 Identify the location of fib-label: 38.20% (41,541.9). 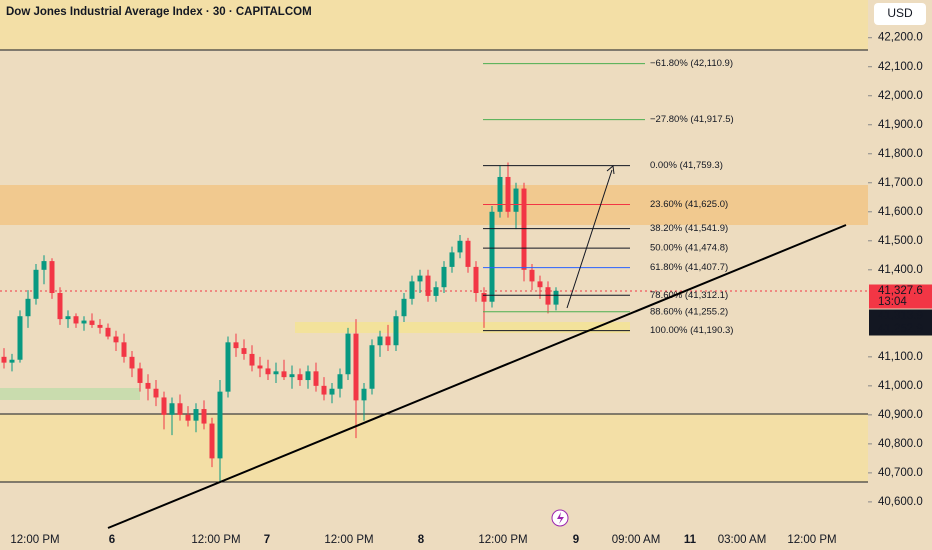
(689, 228).